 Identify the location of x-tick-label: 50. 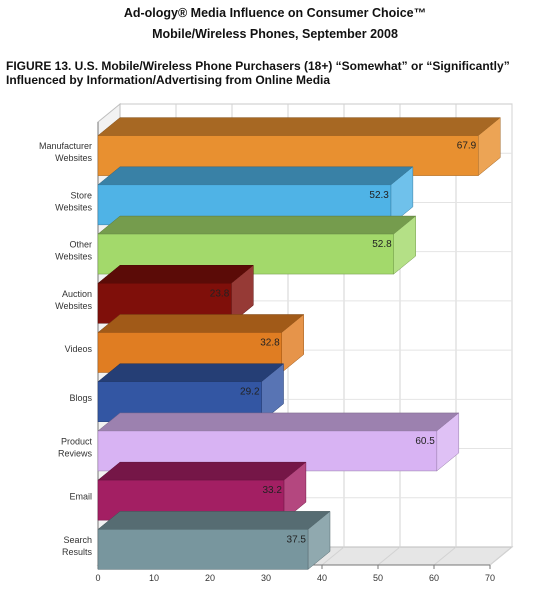
(378, 578).